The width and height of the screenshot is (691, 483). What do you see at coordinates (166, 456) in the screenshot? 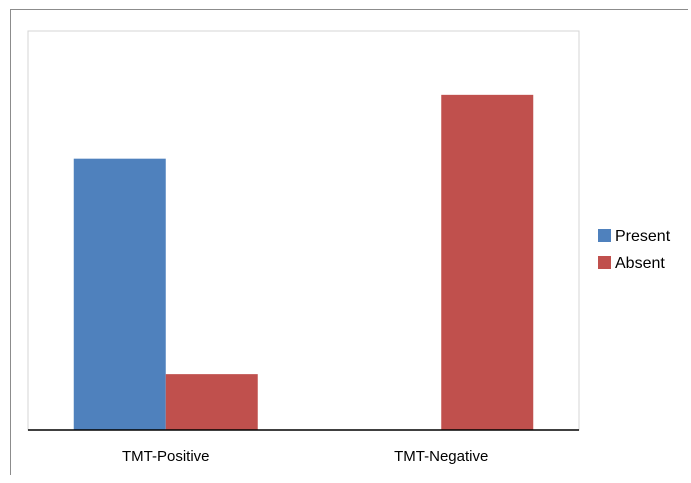
I see `x-tick-label-tmt-positive: TMT-Positive` at bounding box center [166, 456].